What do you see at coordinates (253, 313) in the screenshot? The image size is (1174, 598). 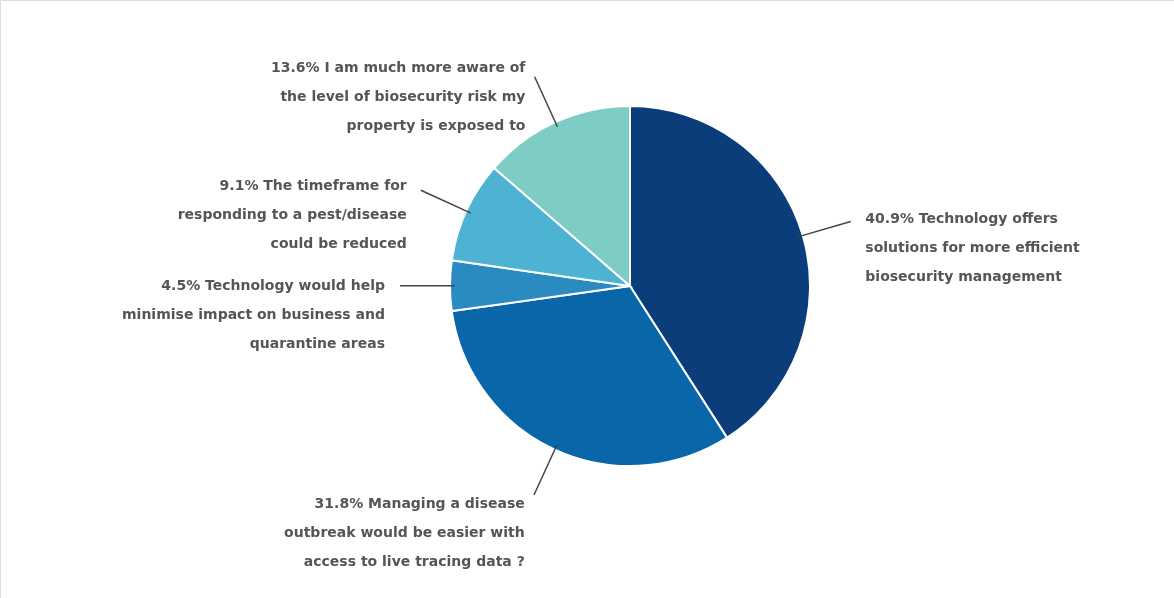 I see `slice-label: 4.5% Technology would help minimise impact on business and quarantine areas` at bounding box center [253, 313].